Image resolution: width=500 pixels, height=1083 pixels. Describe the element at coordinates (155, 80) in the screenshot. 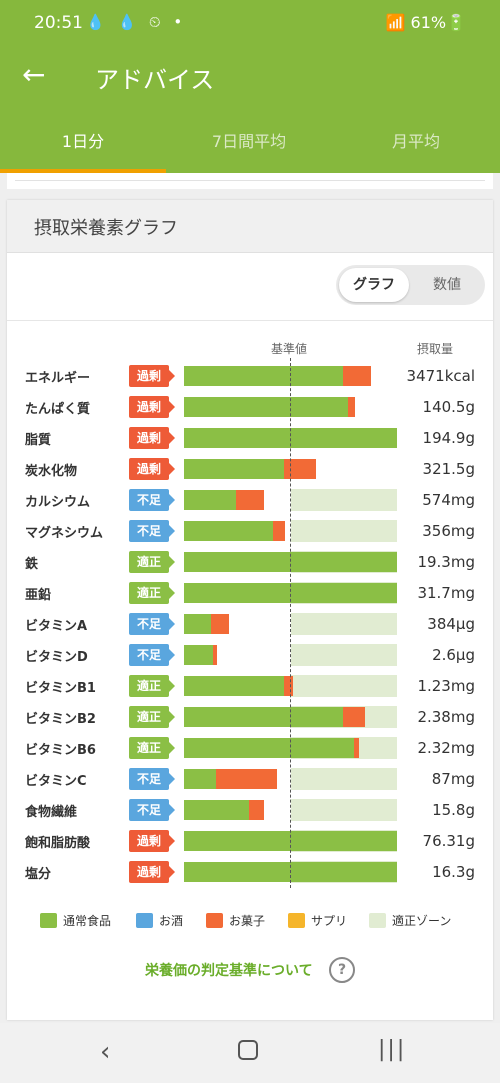

I see `page-title: アドバイス` at that location.